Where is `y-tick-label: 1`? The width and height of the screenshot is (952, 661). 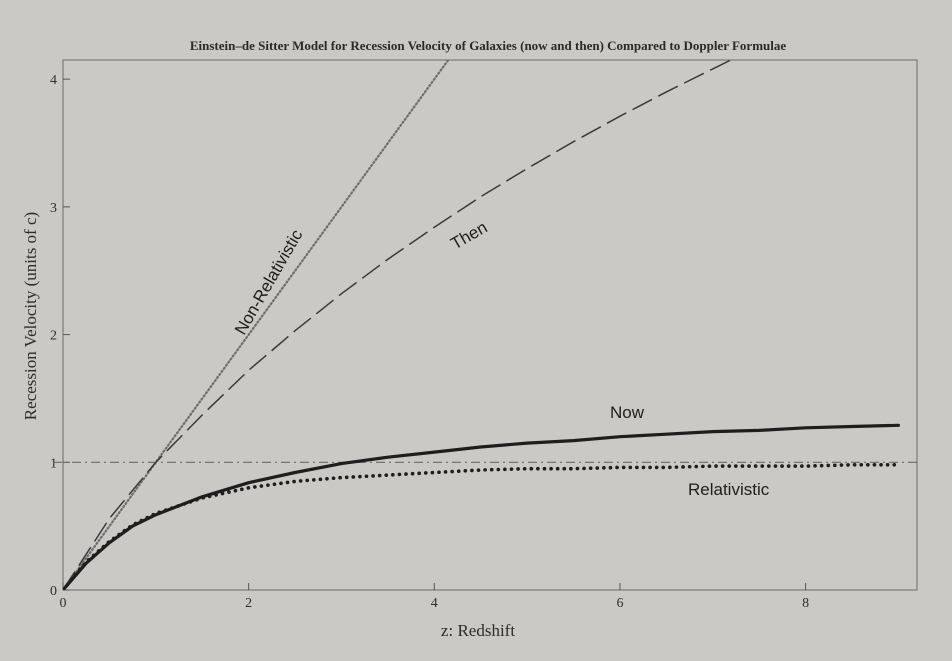 y-tick-label: 1 is located at coordinates (53, 463).